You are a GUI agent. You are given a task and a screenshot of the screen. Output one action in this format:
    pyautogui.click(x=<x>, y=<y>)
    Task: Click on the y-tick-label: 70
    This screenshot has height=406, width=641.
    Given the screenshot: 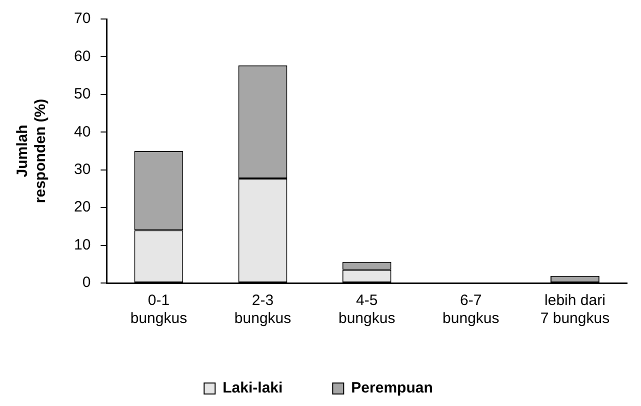 What is the action you would take?
    pyautogui.click(x=82, y=19)
    